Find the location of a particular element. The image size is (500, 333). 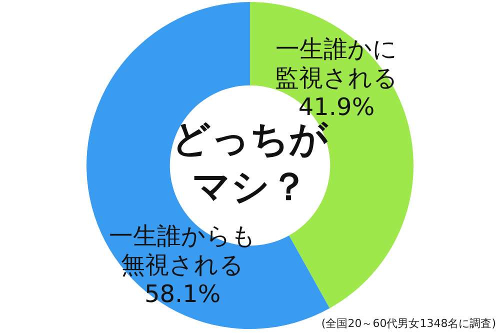

text: どっちがマシ？ is located at coordinates (250, 162).